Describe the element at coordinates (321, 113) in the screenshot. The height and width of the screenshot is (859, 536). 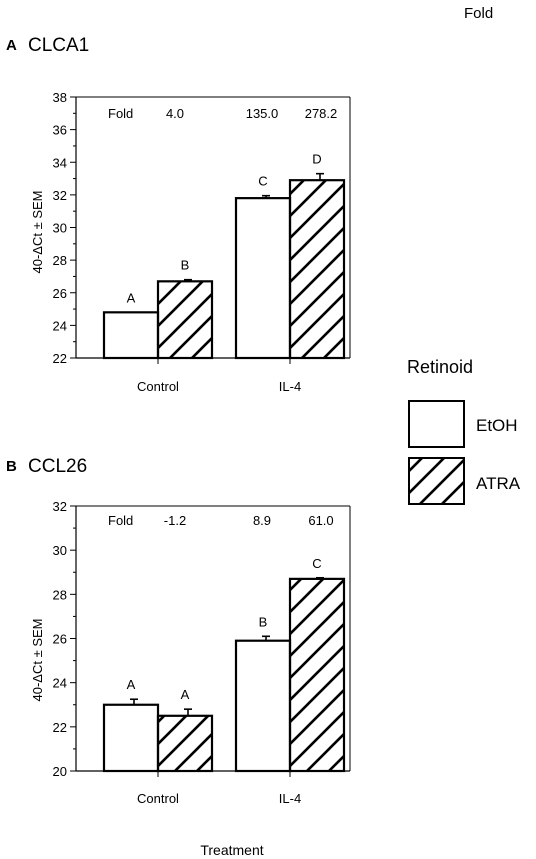
I see `panel-a-fold-value: 278.2` at that location.